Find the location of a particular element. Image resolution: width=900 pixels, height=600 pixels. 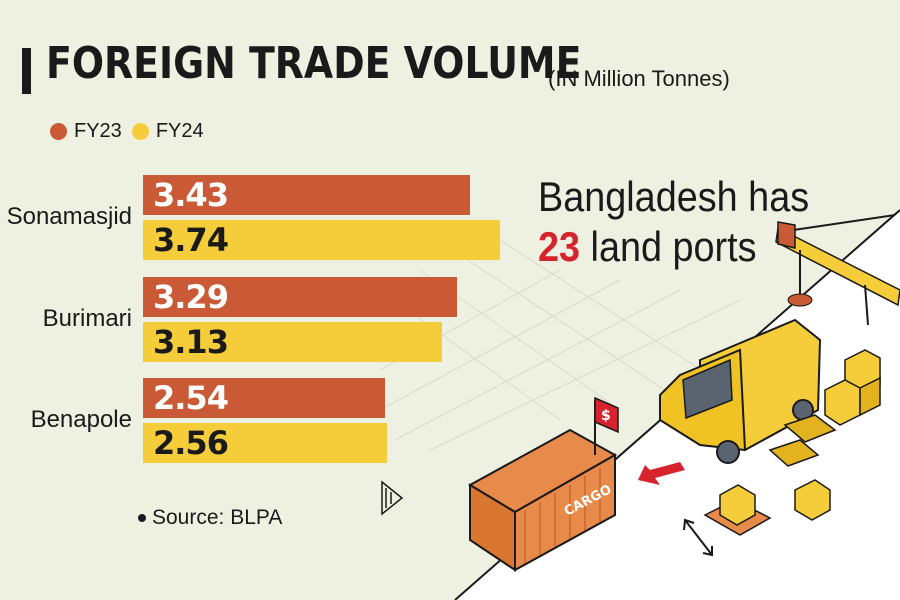

chart-title: FOREIGN TRADE VOLUME is located at coordinates (314, 63).